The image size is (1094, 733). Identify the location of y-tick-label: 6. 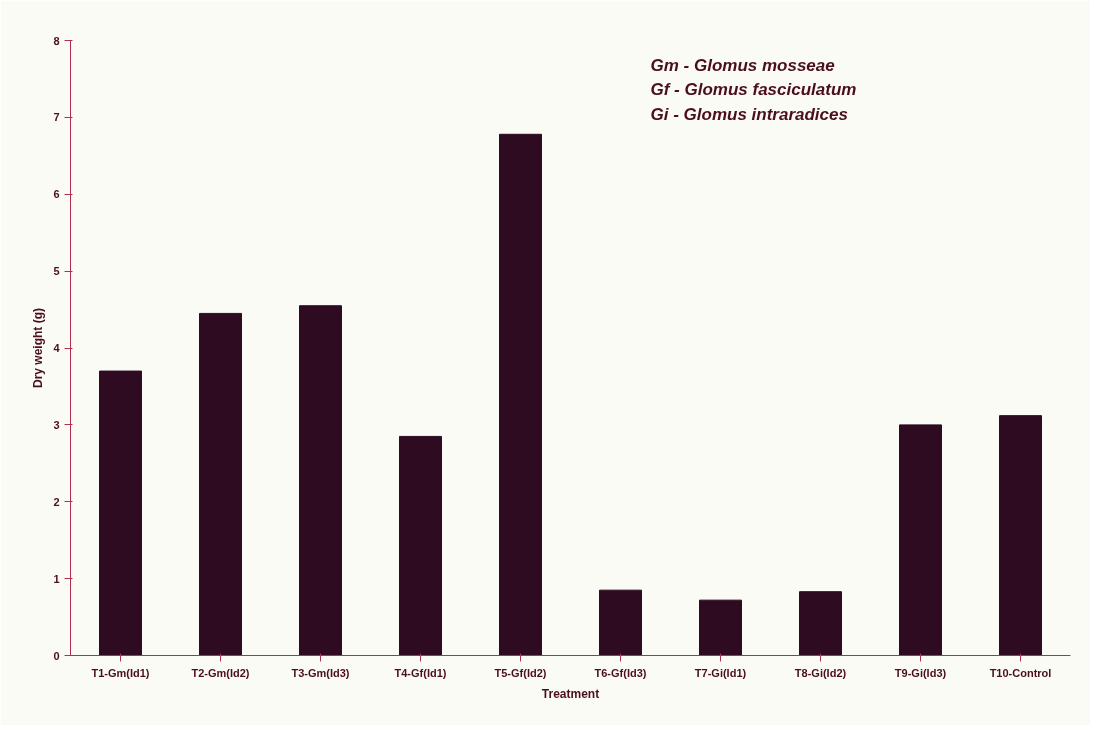
(56, 194).